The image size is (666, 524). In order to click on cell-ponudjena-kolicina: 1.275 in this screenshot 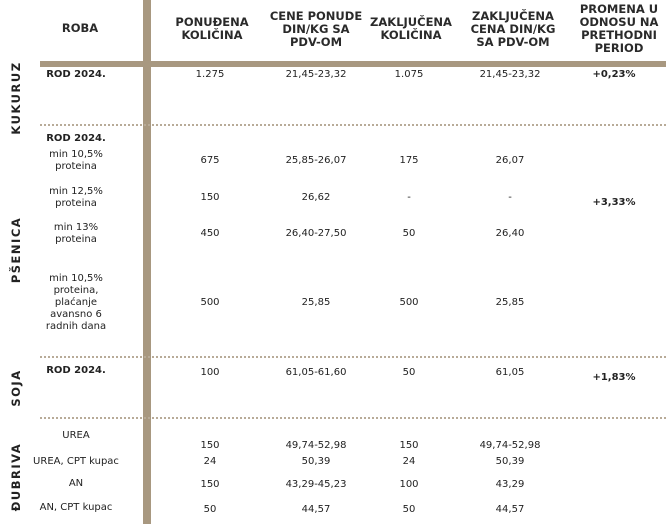, I will do `click(210, 74)`.